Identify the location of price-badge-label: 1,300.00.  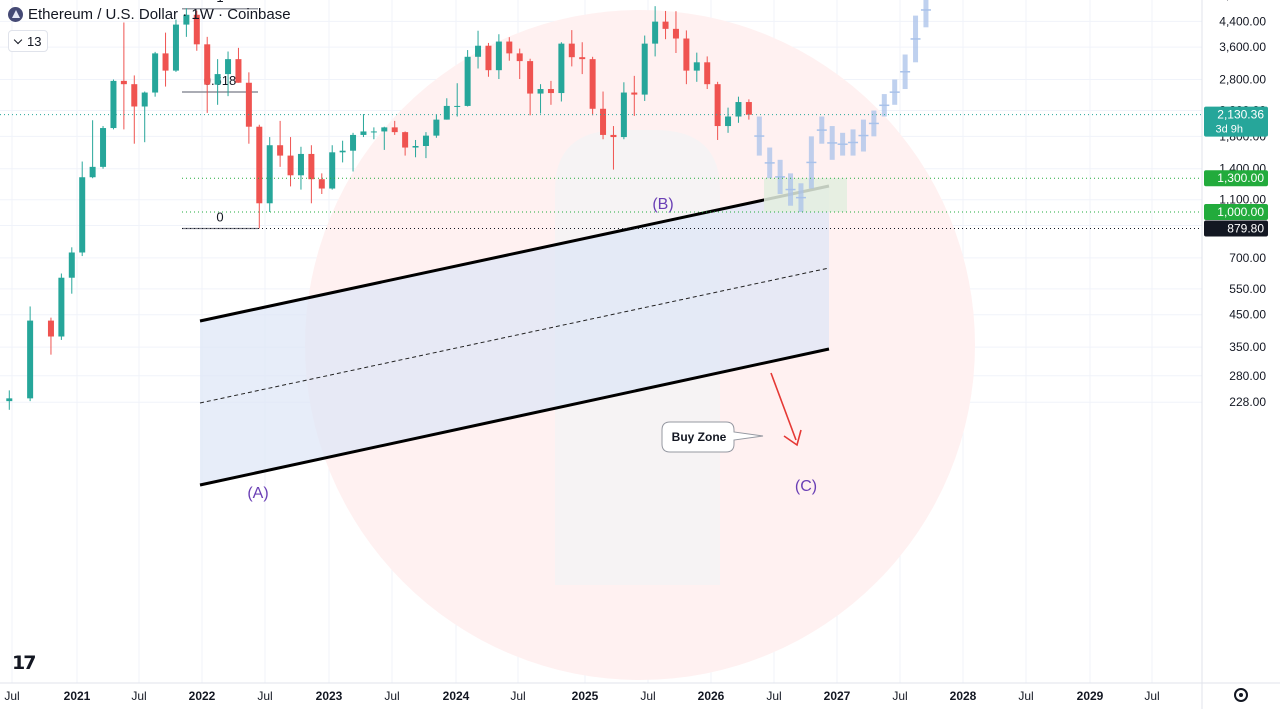
(1240, 178).